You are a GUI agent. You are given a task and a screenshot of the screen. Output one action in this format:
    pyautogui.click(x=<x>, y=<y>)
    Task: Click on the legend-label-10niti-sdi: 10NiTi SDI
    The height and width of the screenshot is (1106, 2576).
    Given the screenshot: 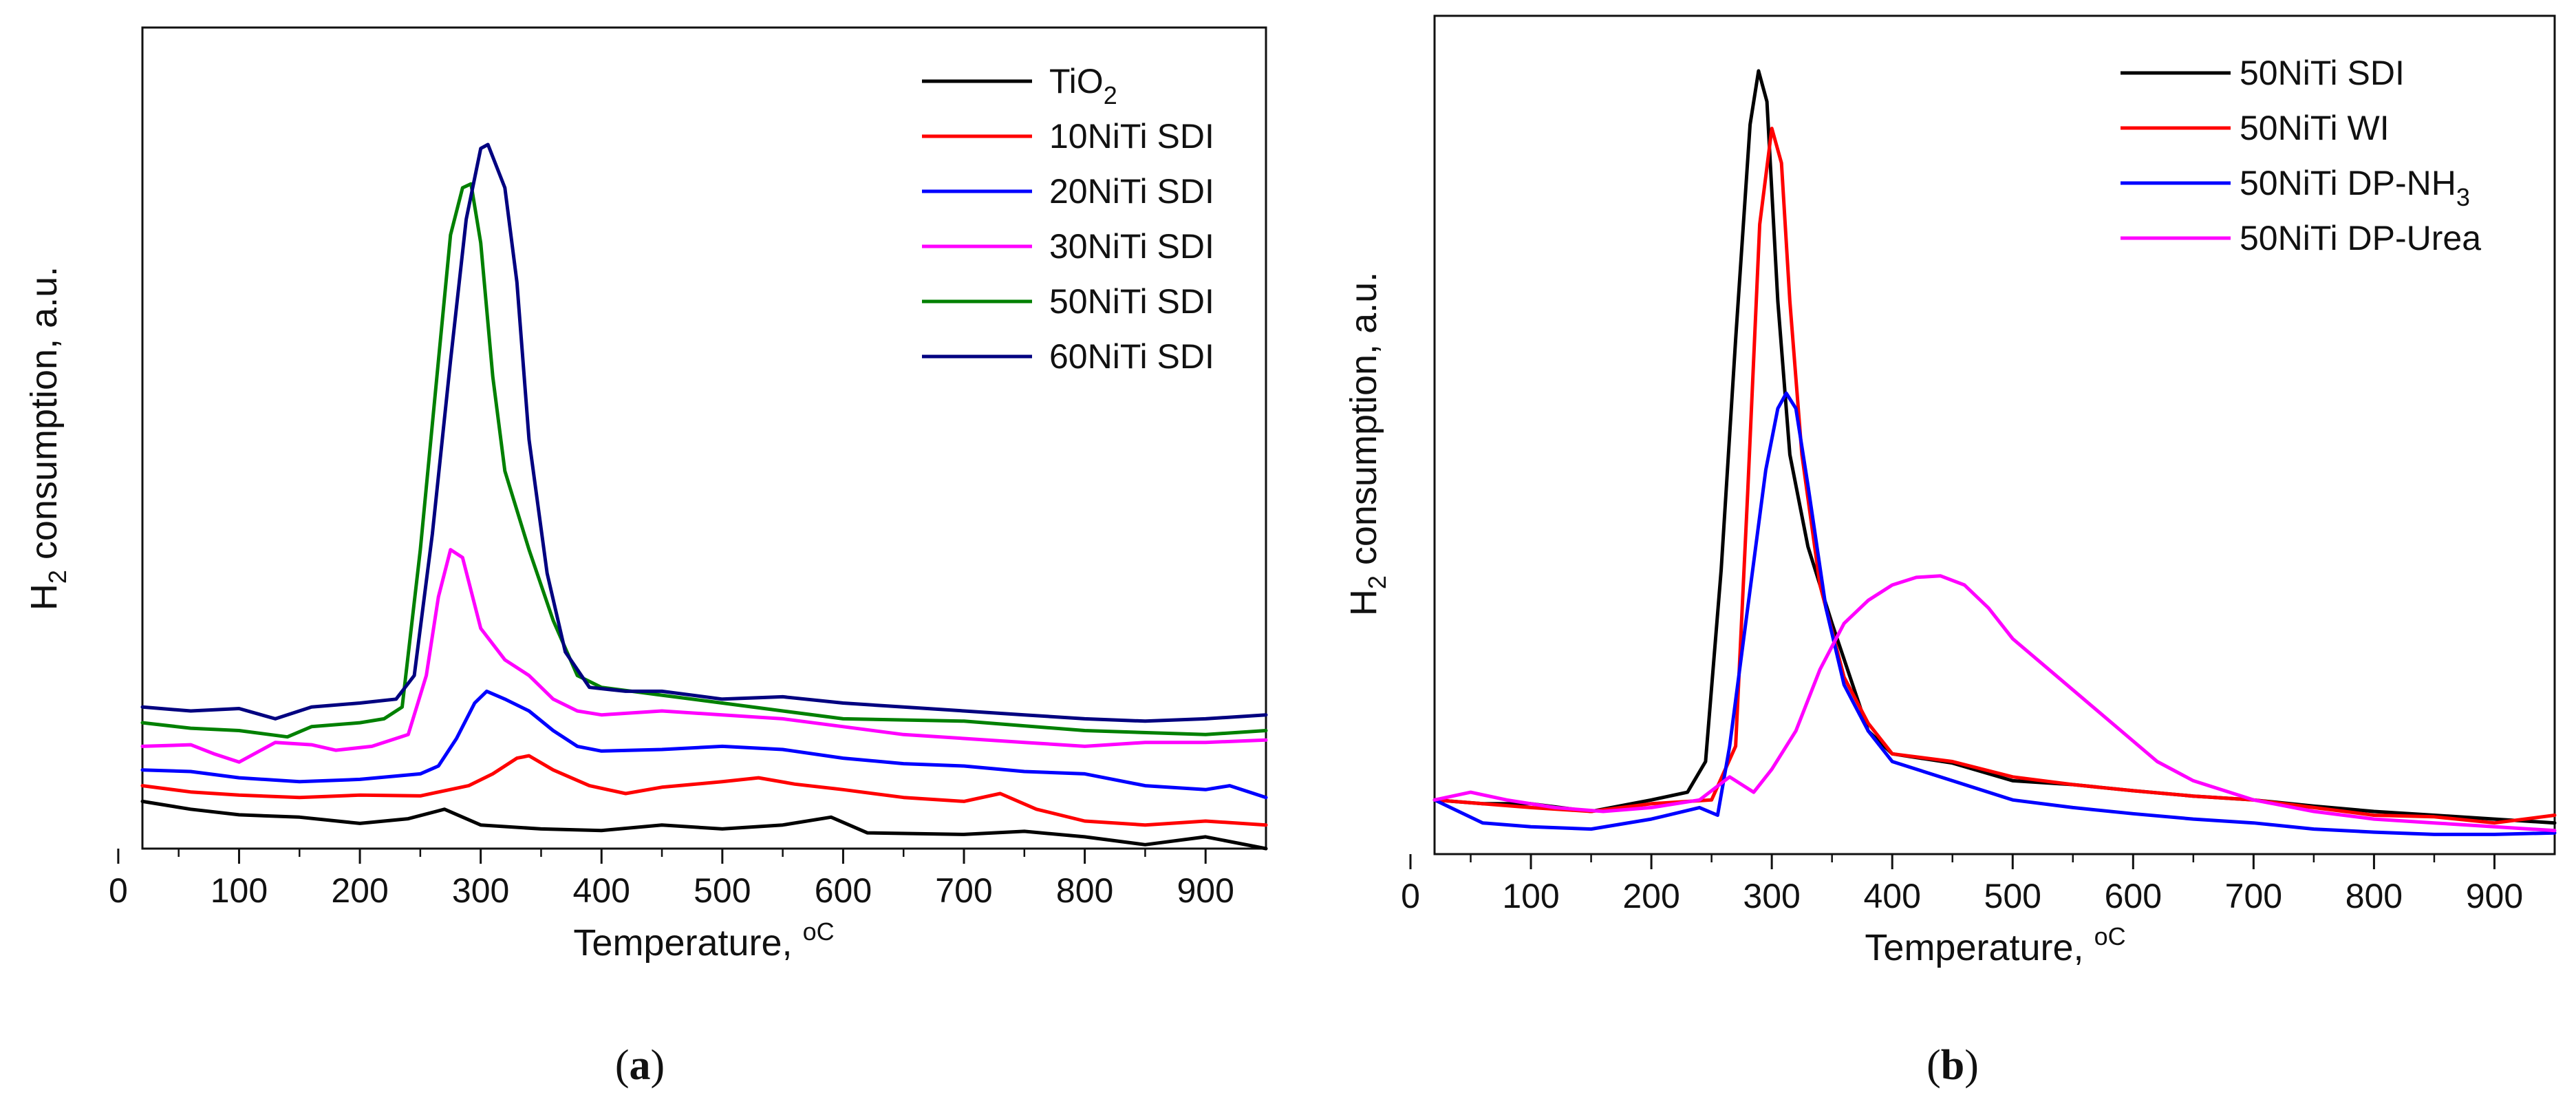 What is the action you would take?
    pyautogui.click(x=1131, y=136)
    